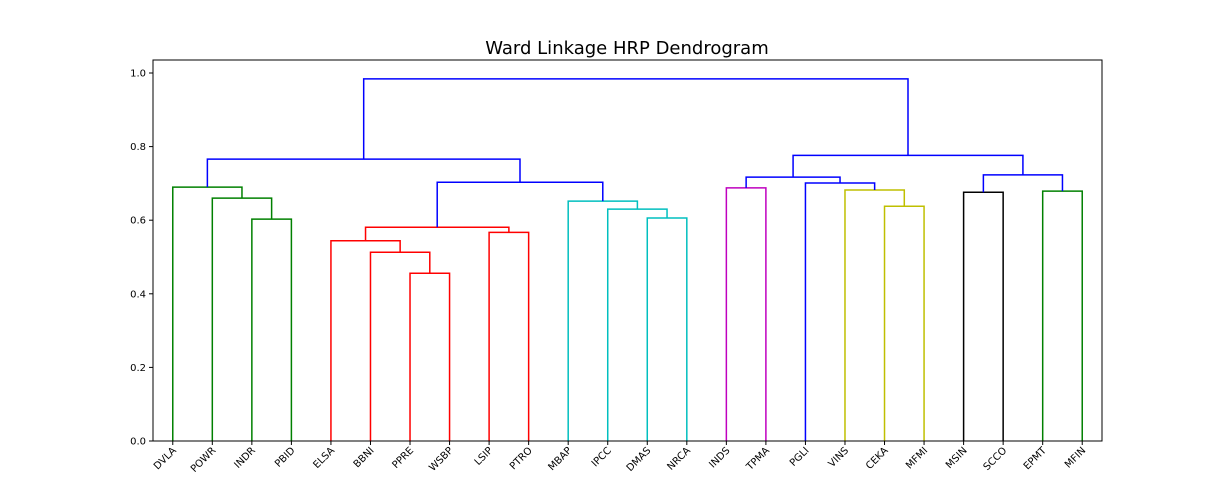 The height and width of the screenshot is (504, 1224). I want to click on link-c4, so click(430, 356).